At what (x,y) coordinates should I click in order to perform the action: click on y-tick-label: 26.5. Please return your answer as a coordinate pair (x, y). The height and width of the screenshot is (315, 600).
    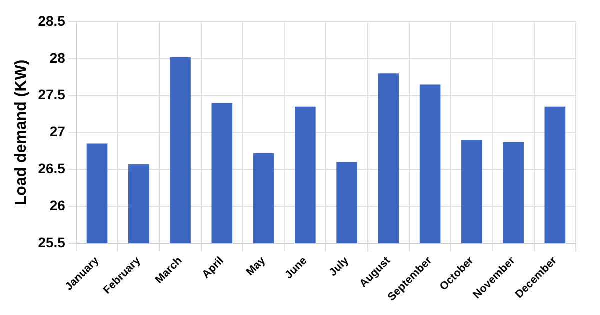
    Looking at the image, I should click on (52, 168).